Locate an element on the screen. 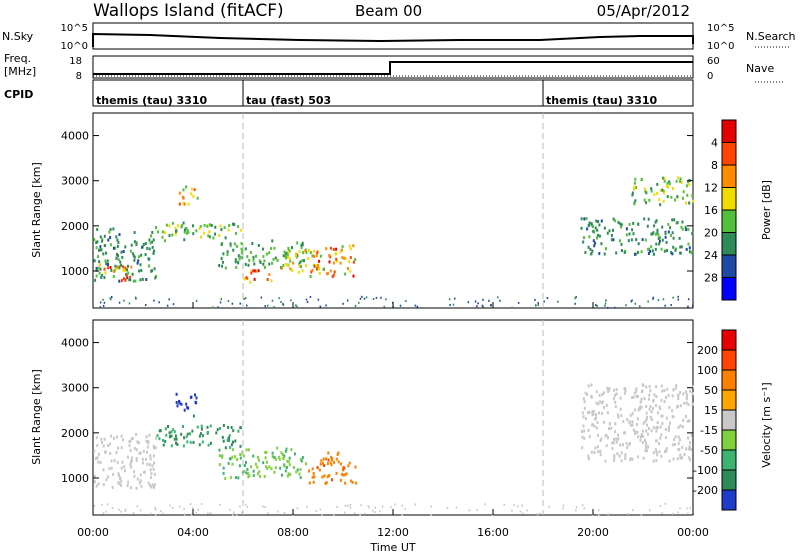 This screenshot has width=800, height=558. x-tick-label: 16:00 is located at coordinates (493, 532).